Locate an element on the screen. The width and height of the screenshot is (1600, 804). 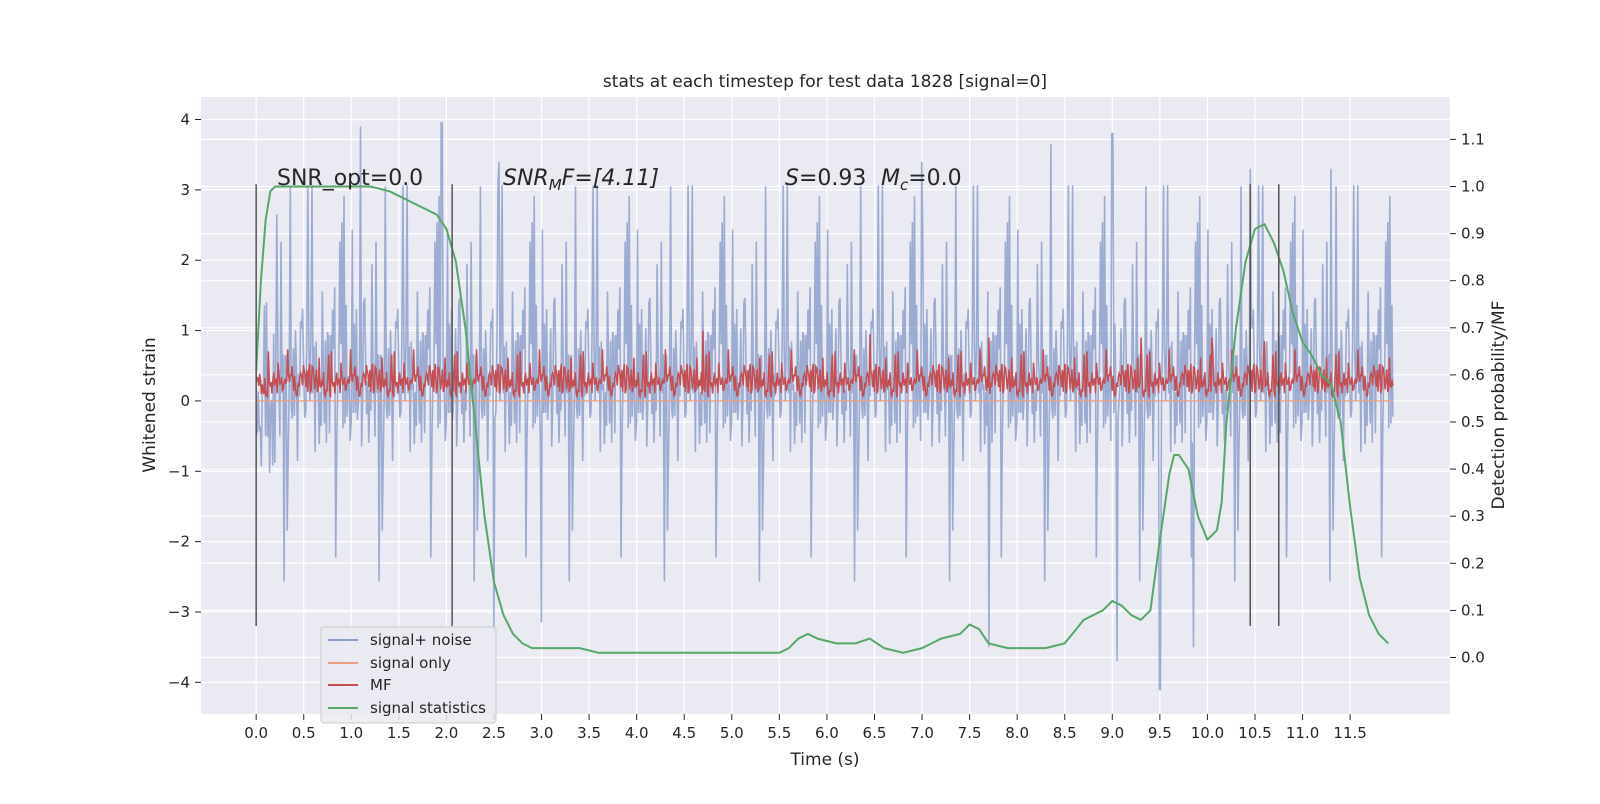
y-tick-label: 2 is located at coordinates (185, 260).